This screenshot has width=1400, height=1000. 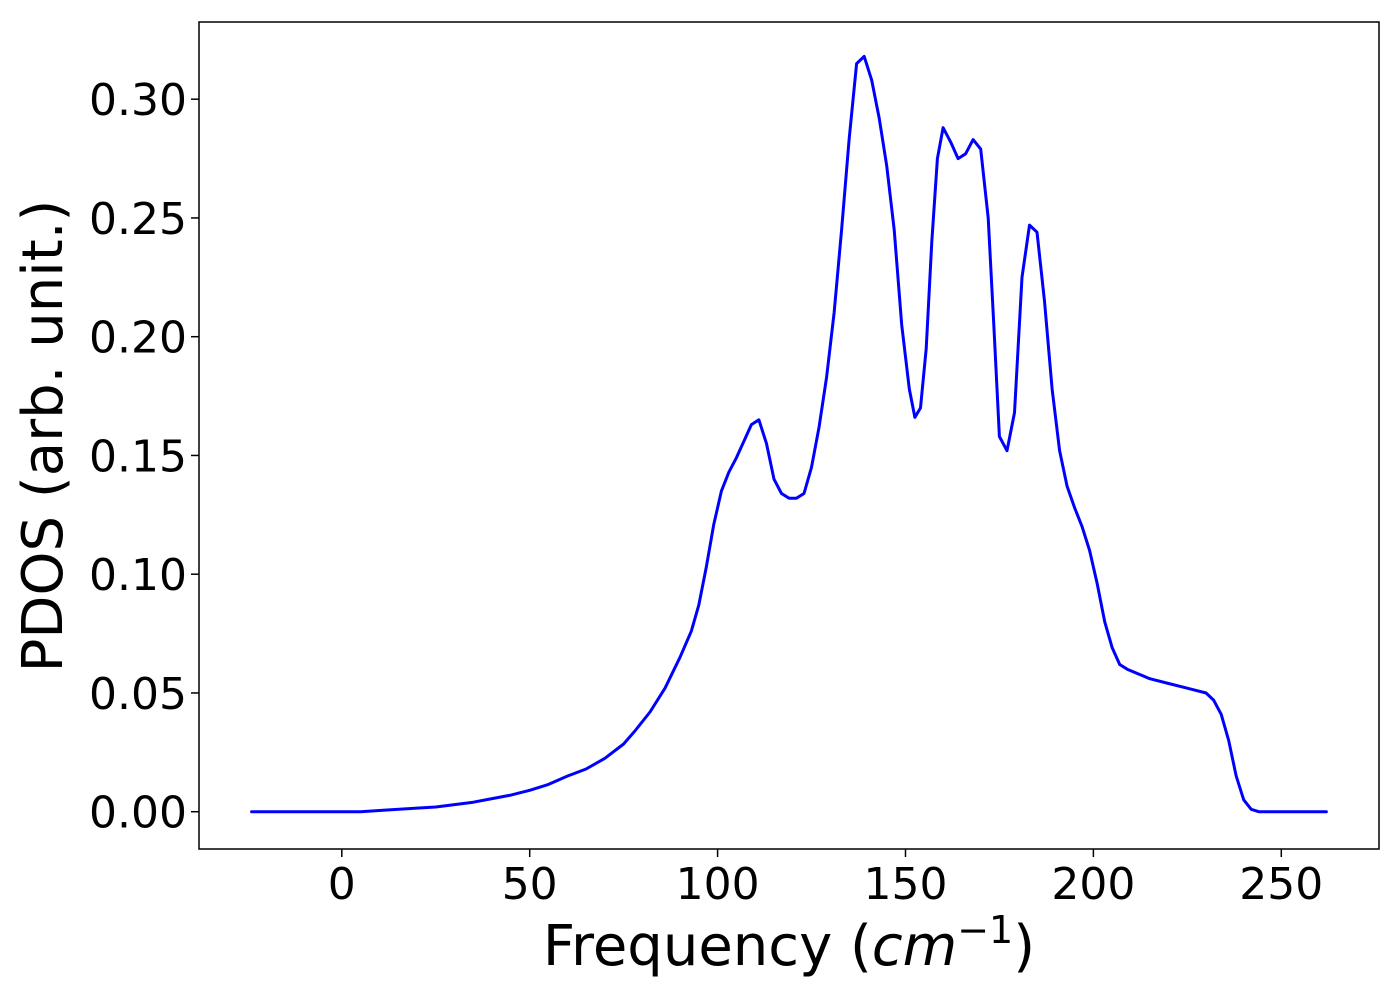 I want to click on y-tick-label: 0.25, so click(x=138, y=219).